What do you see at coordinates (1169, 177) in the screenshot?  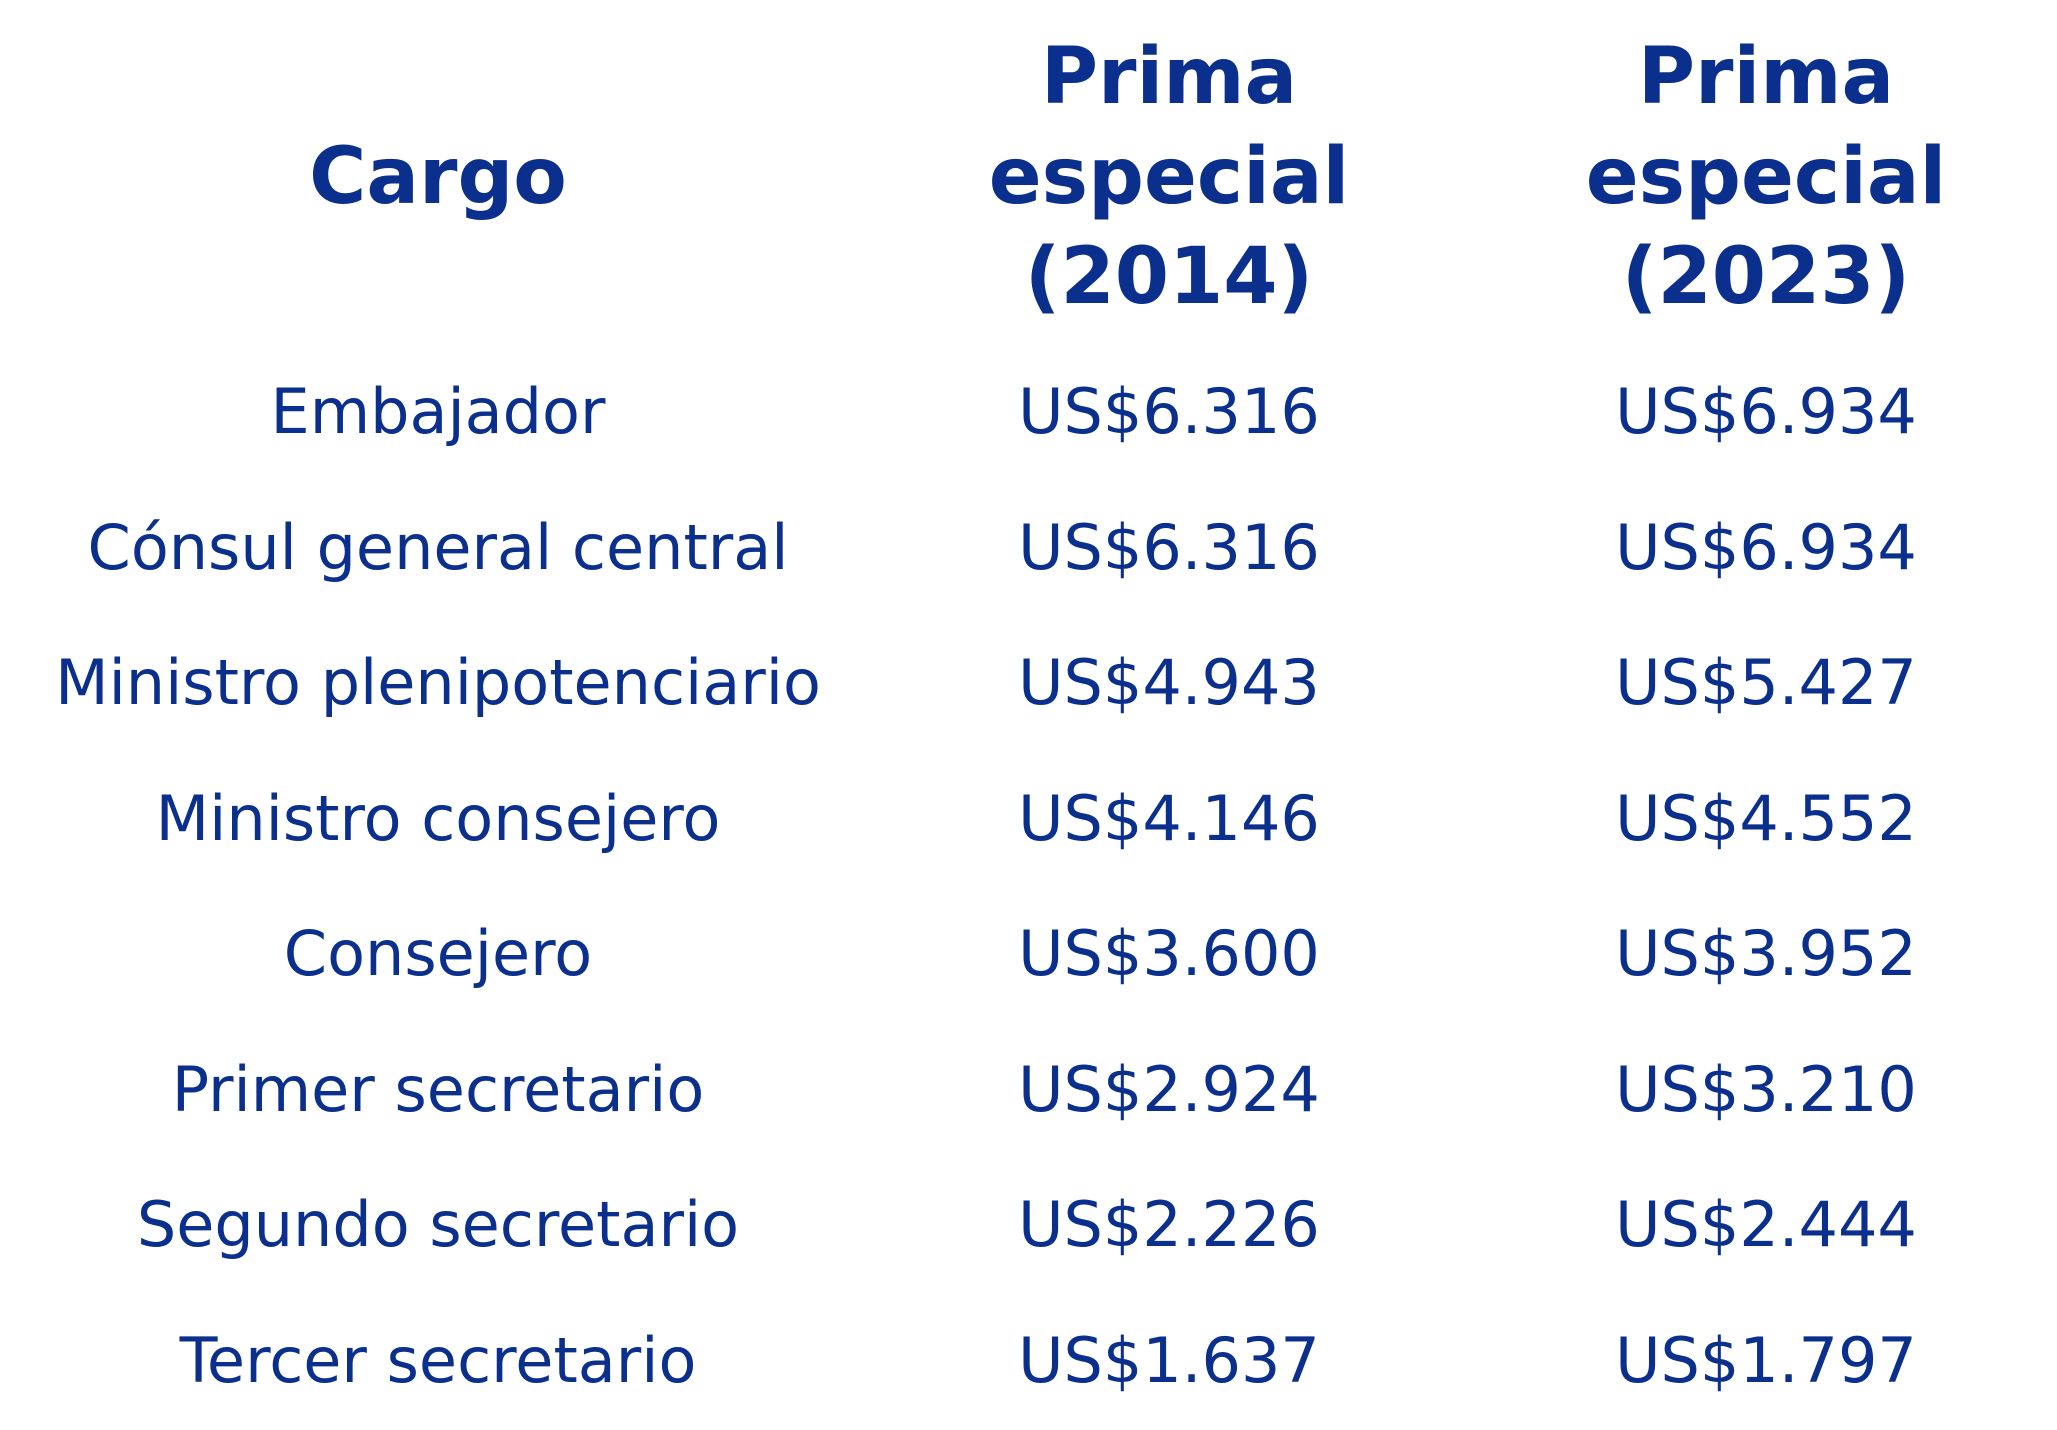 I see `column-header: Prima especial (2014)` at bounding box center [1169, 177].